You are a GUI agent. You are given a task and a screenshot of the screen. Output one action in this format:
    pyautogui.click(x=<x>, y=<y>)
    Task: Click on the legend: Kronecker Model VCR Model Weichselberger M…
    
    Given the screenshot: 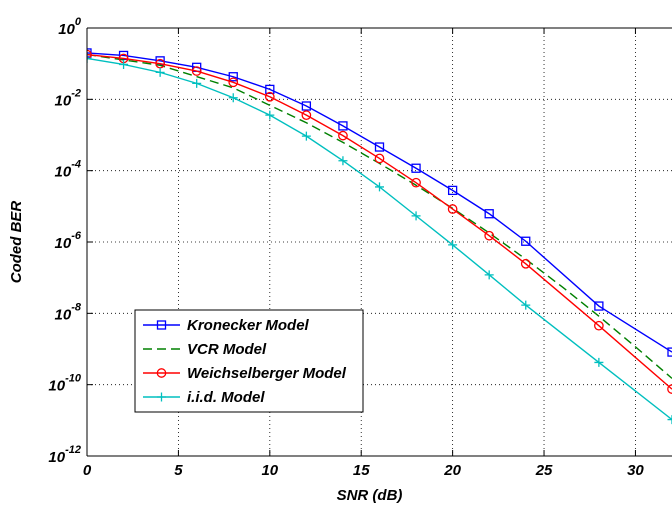 What is the action you would take?
    pyautogui.click(x=249, y=361)
    